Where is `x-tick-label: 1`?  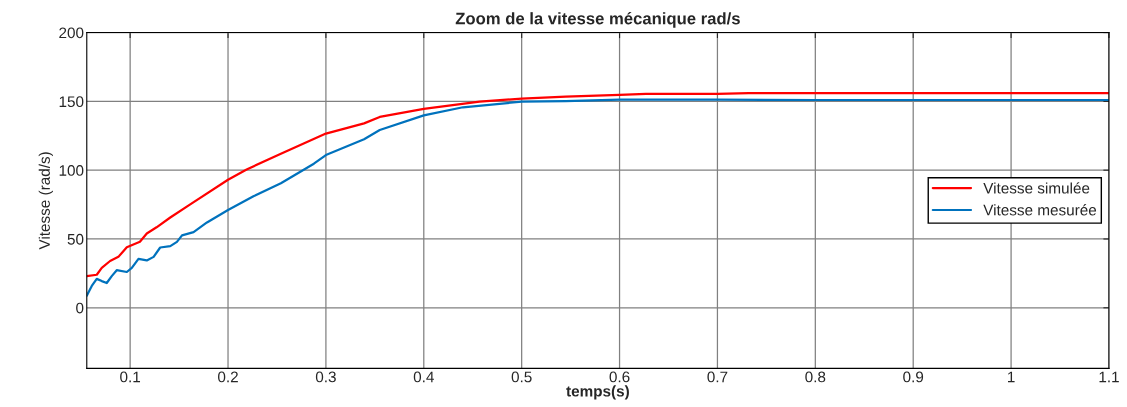
x-tick-label: 1 is located at coordinates (1011, 377).